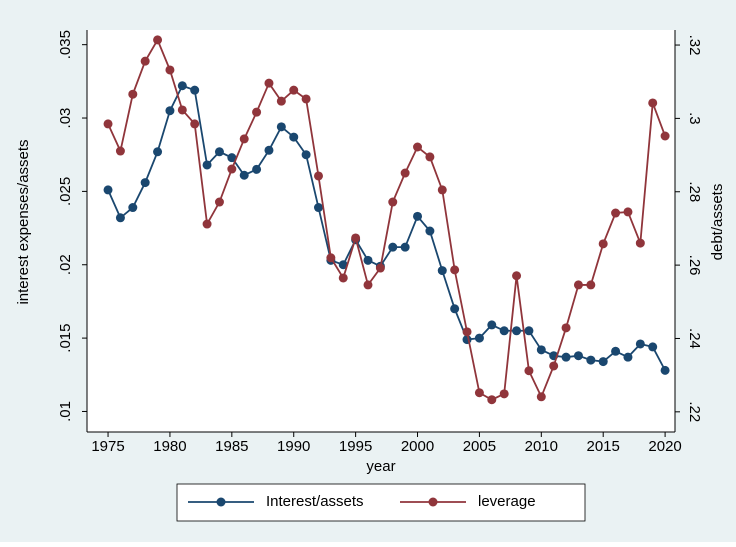 This screenshot has height=547, width=736. I want to click on y-tick-label: .035, so click(65, 44).